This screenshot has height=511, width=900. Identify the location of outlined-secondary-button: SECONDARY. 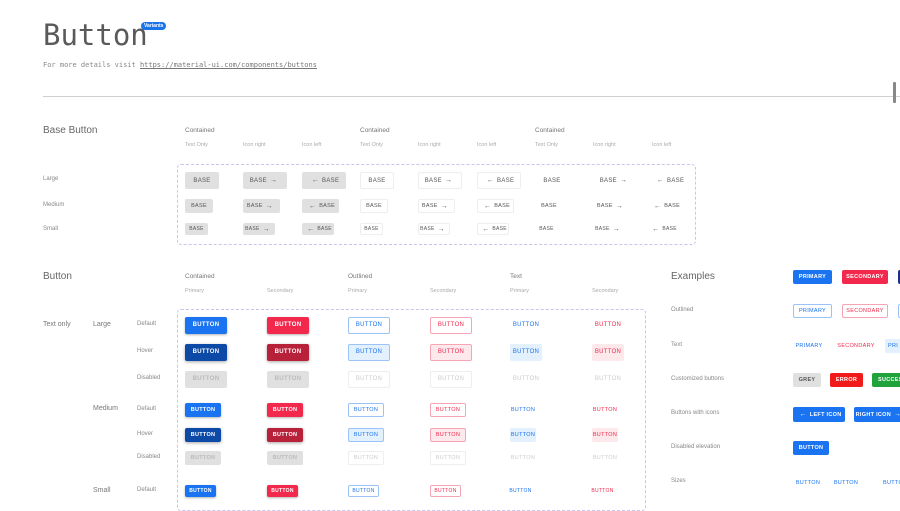
(865, 311).